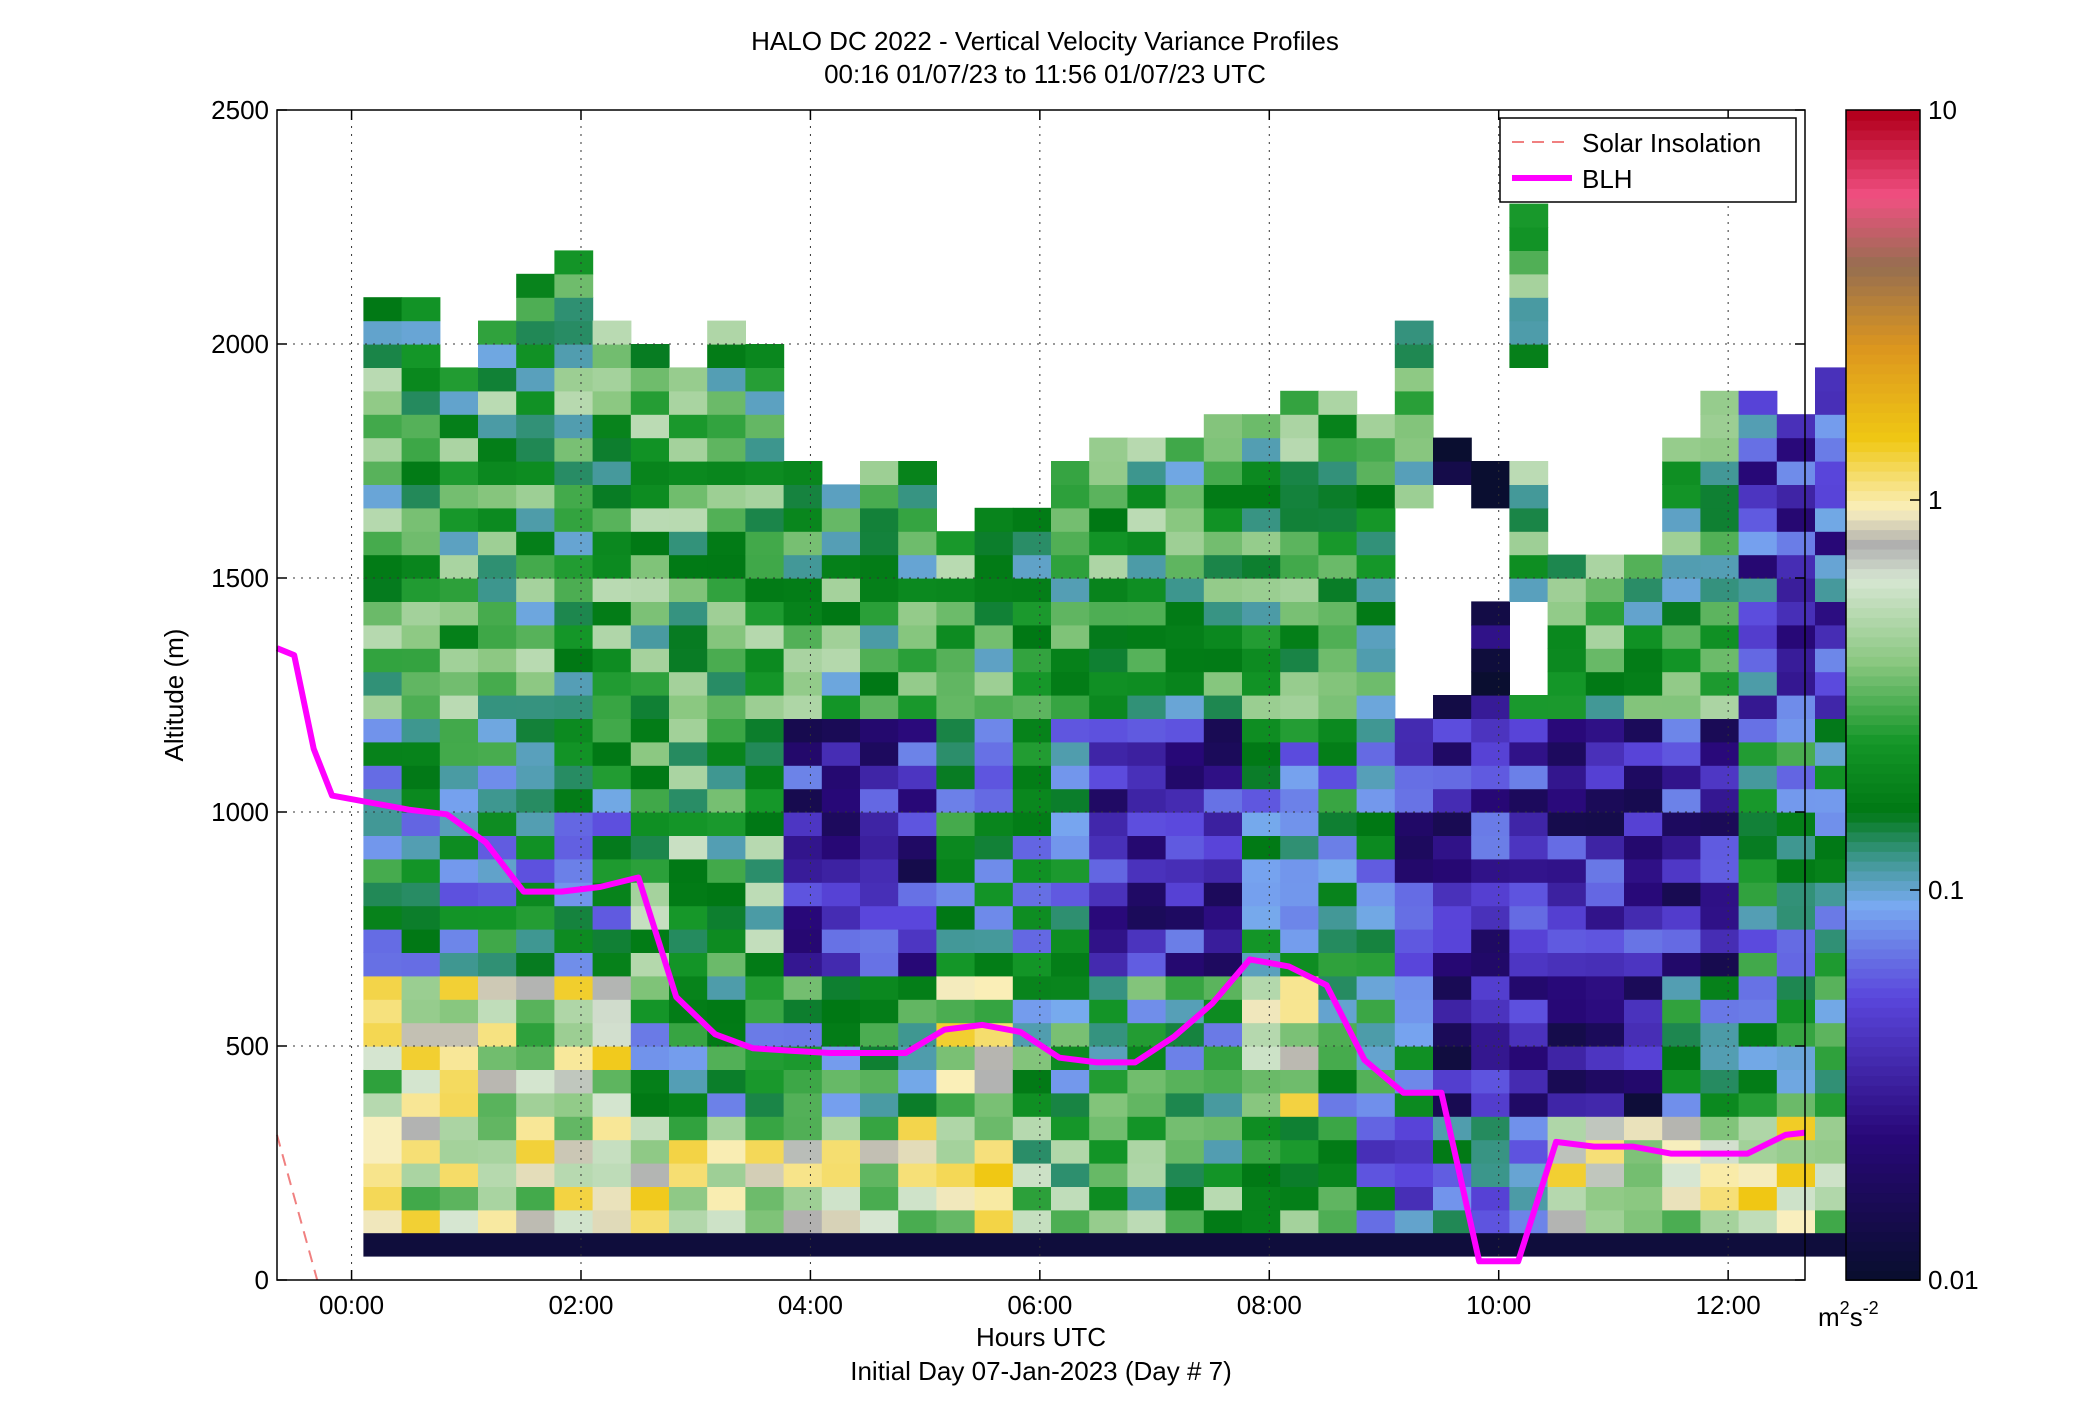 The image size is (2098, 1425). Describe the element at coordinates (351, 1305) in the screenshot. I see `x-tick-label: 00:00` at that location.